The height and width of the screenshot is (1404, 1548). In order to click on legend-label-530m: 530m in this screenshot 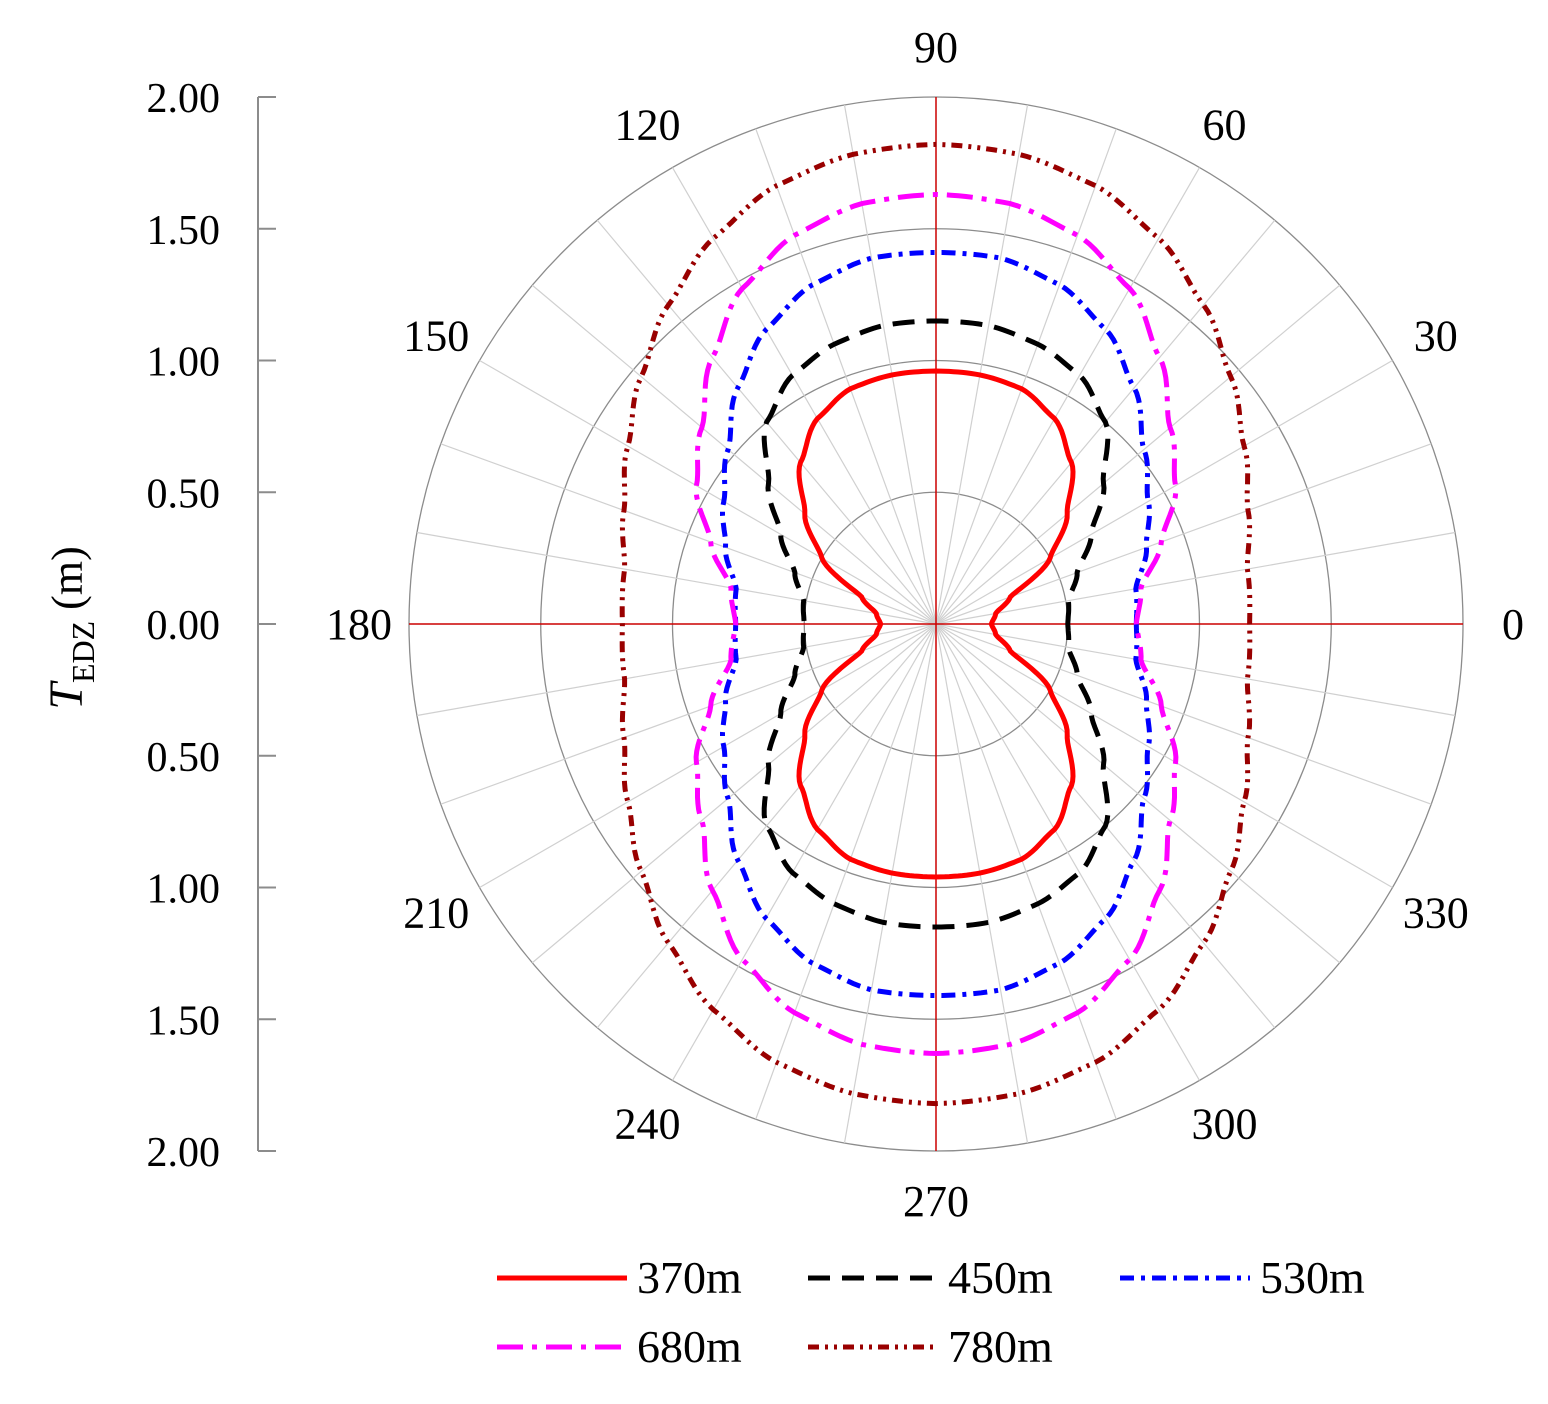, I will do `click(1312, 1277)`.